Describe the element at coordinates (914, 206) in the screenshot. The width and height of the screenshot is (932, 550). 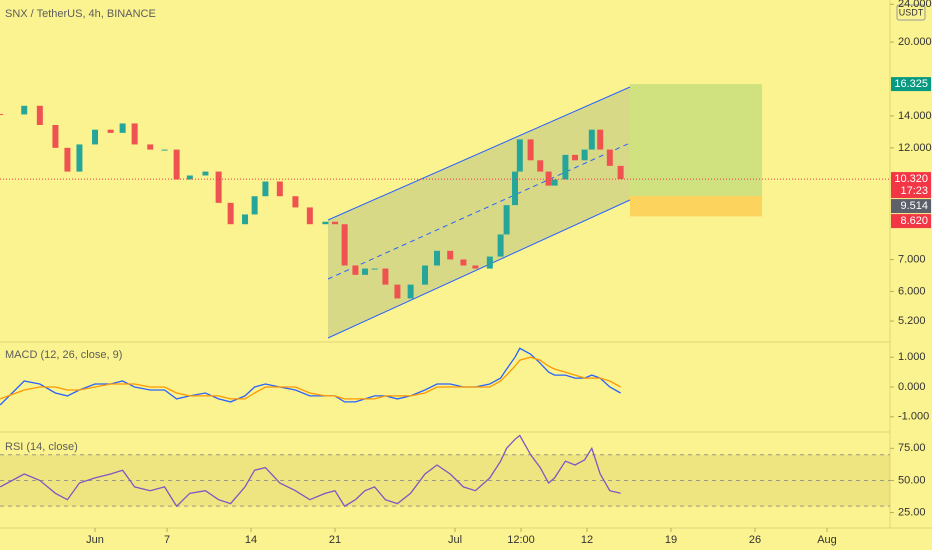
I see `price-label: 9.514` at that location.